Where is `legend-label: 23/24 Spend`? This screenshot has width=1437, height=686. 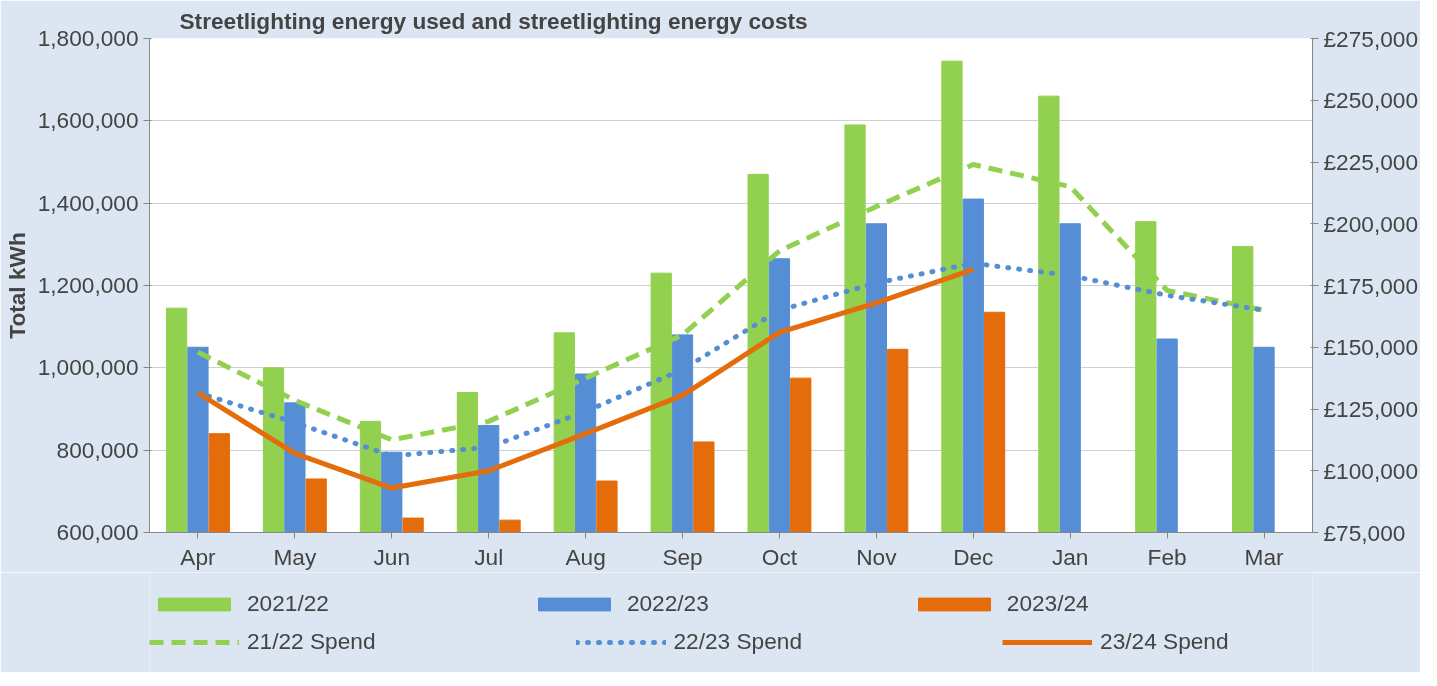
legend-label: 23/24 Spend is located at coordinates (1164, 641).